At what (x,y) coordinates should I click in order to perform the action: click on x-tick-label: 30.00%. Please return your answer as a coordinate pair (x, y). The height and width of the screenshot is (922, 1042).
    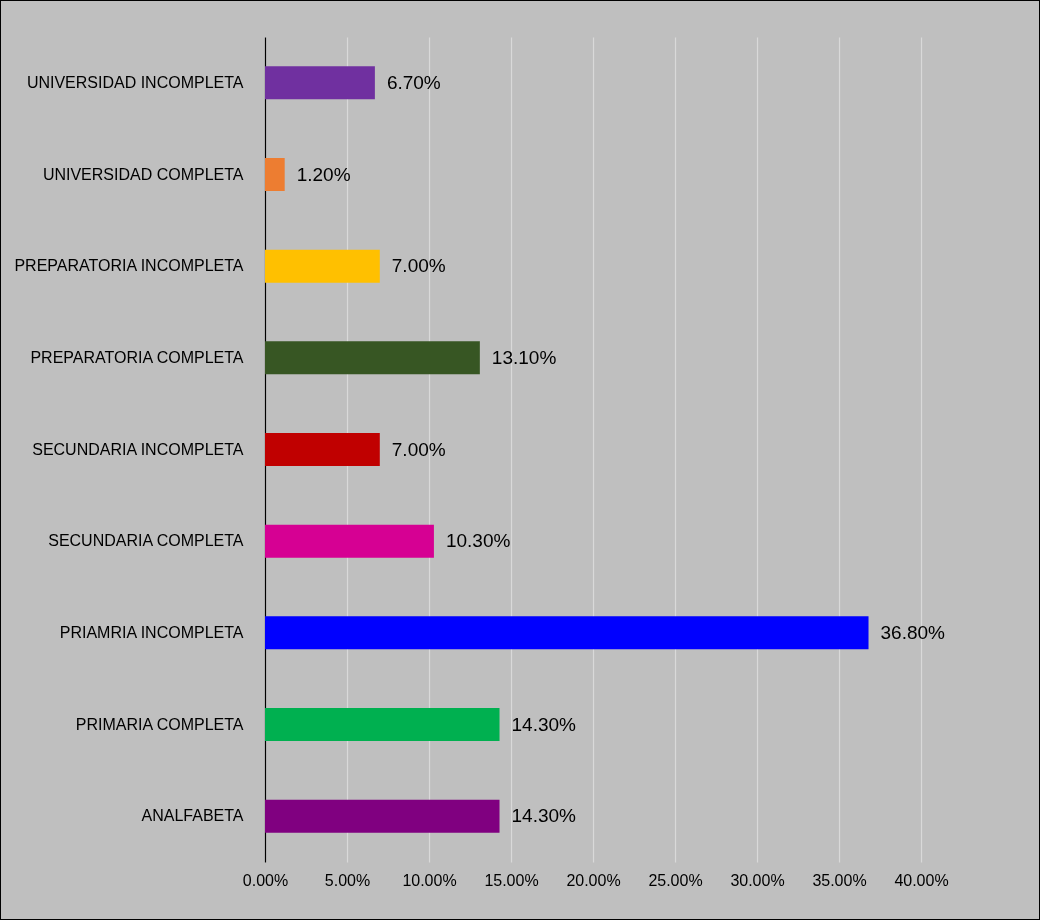
    Looking at the image, I should click on (757, 880).